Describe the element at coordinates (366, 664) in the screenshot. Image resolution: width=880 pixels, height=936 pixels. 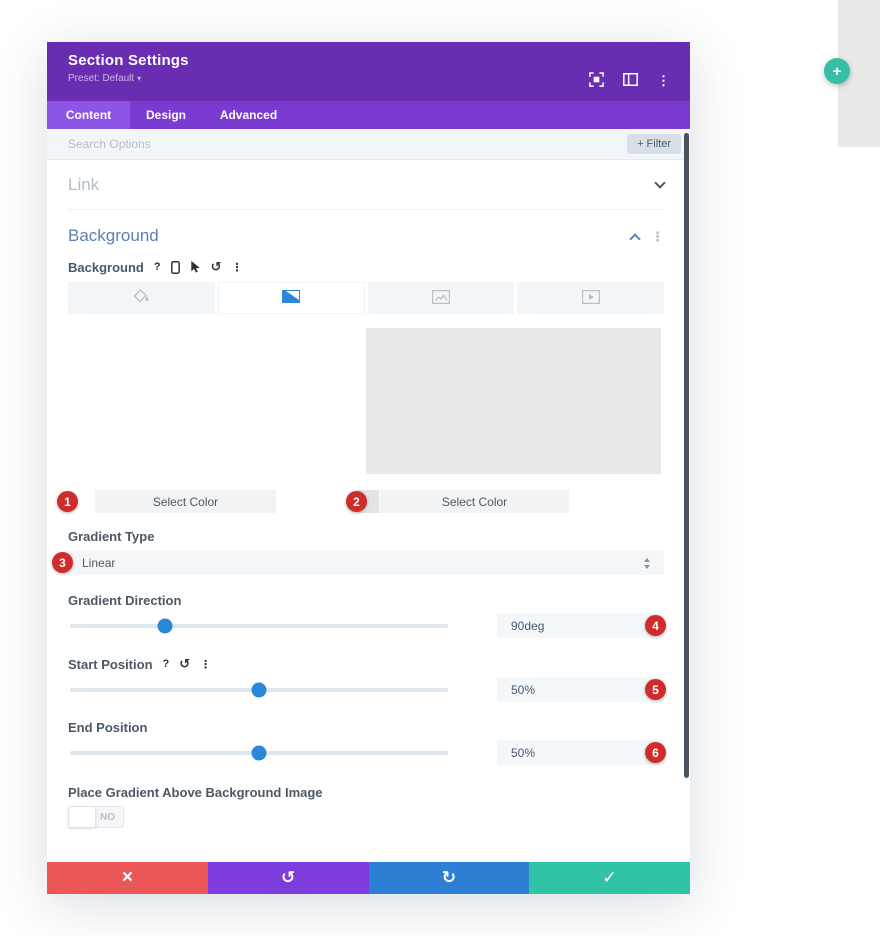
I see `start-position-label-row: Start Position ? ↺ ⋮` at that location.